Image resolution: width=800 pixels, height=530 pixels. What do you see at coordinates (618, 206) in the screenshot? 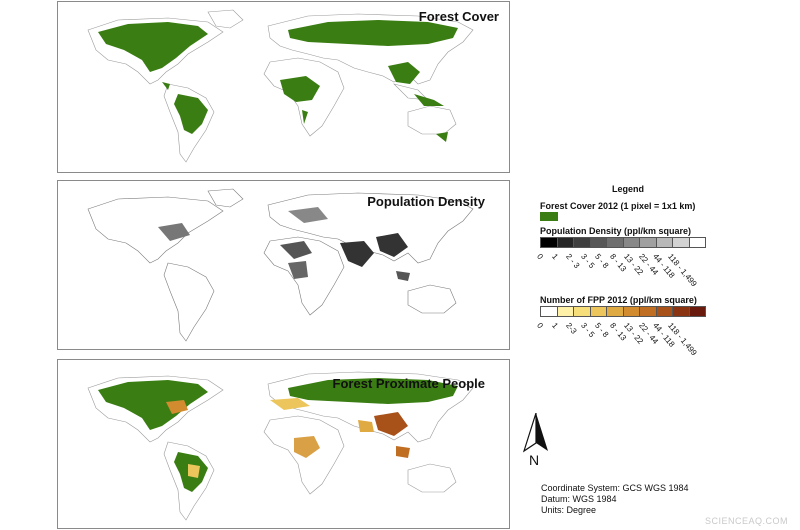
I see `forest-cover-legend-label: Forest Cover 2012 (1 pixel = 1x1 km)` at bounding box center [618, 206].